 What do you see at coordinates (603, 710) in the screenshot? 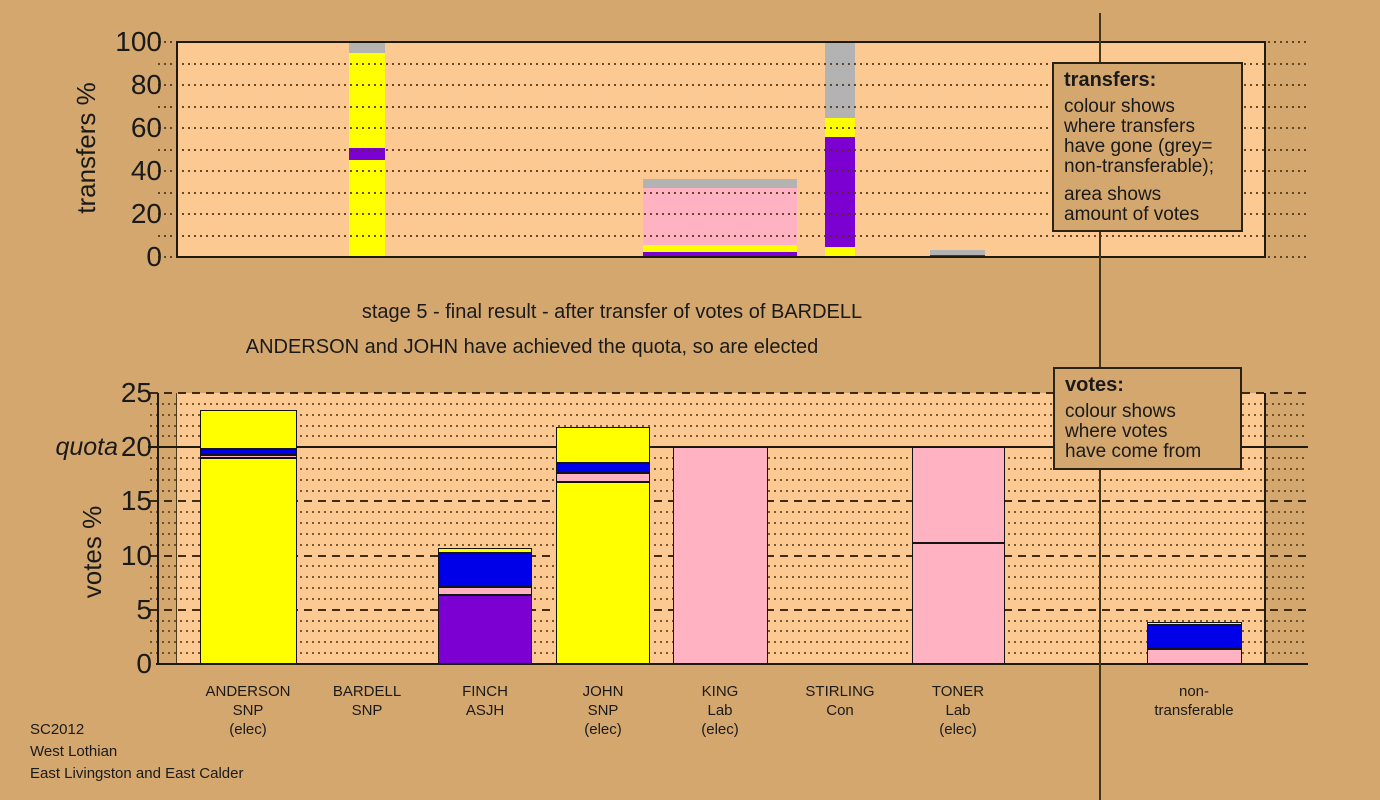
I see `candidate-label-john: JOHN SNP (elec)` at bounding box center [603, 710].